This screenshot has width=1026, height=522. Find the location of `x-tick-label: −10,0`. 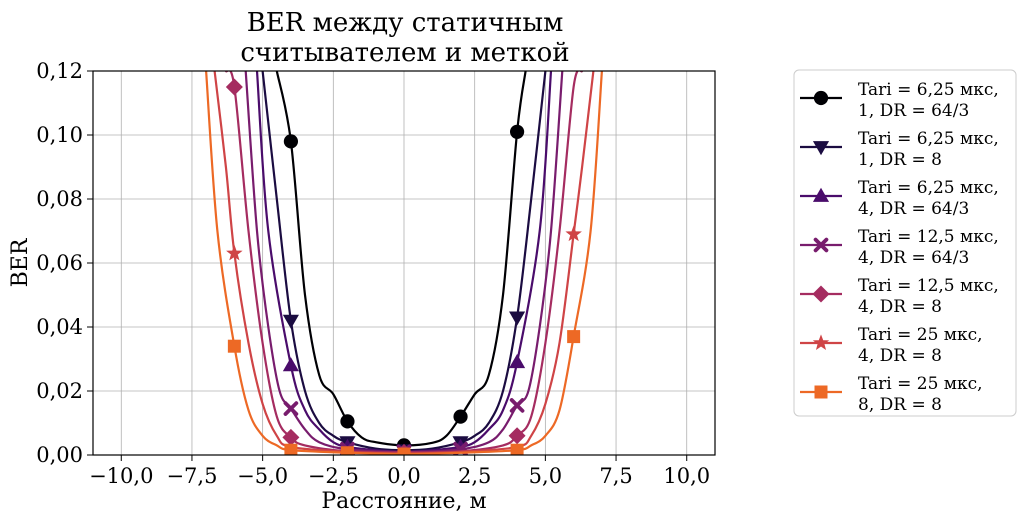

x-tick-label: −10,0 is located at coordinates (121, 476).